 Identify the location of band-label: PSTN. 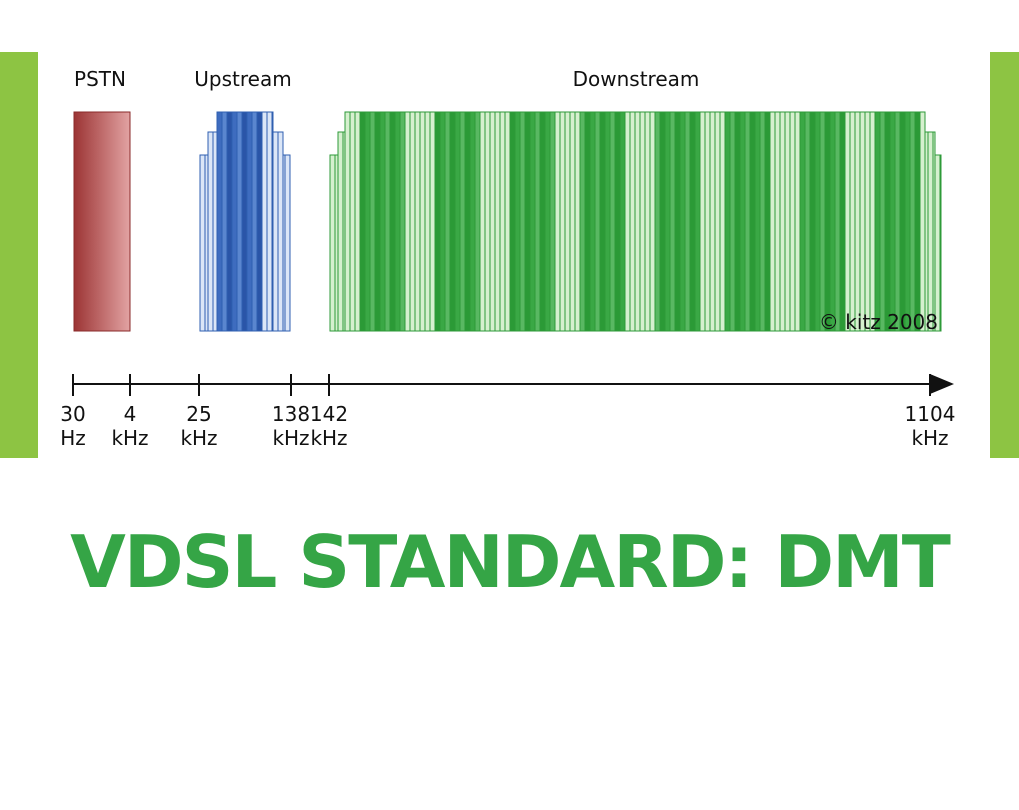
(100, 79).